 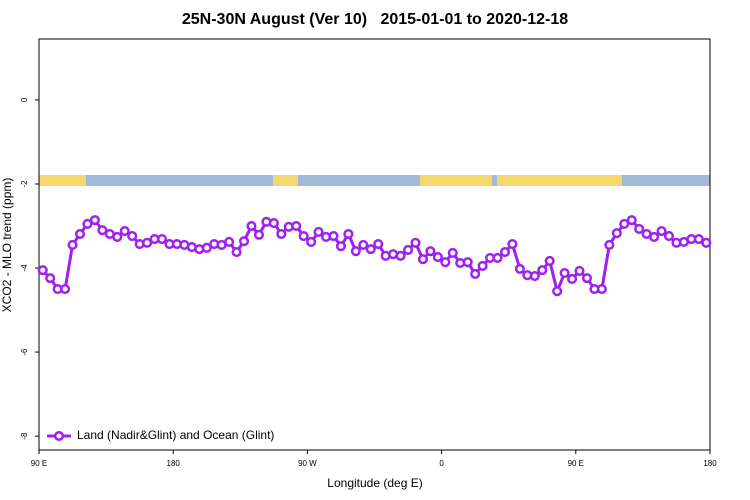 I want to click on land-ocean-strip, so click(x=374, y=180).